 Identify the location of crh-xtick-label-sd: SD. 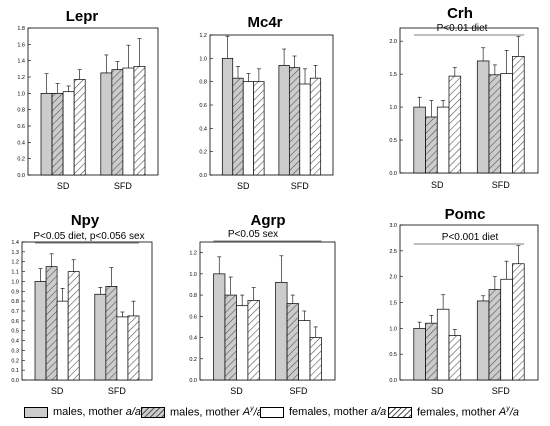
(437, 185).